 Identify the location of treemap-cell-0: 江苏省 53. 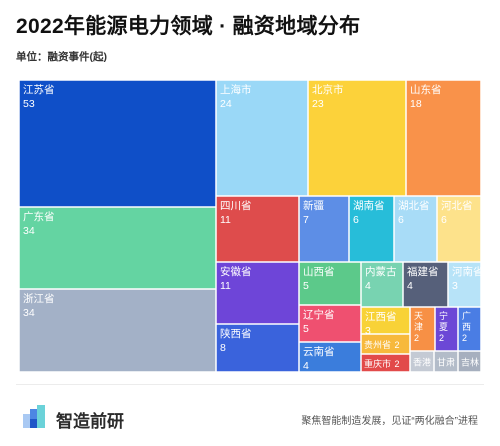
(117, 143).